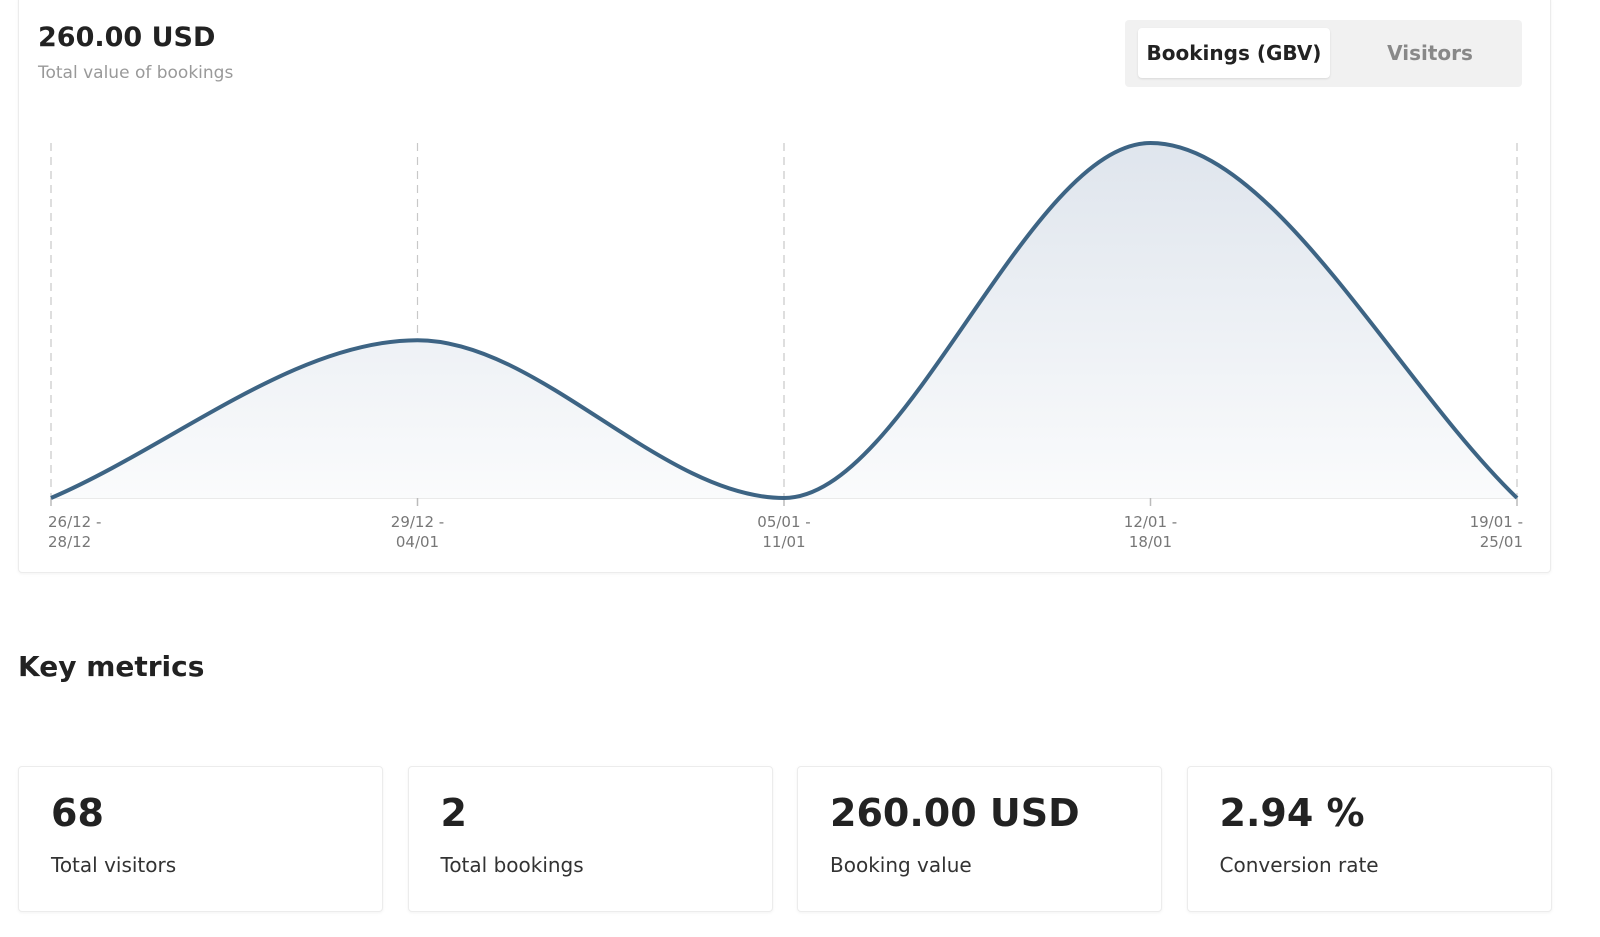 Image resolution: width=1600 pixels, height=937 pixels. Describe the element at coordinates (1292, 813) in the screenshot. I see `metric-value: 2.94 %` at that location.